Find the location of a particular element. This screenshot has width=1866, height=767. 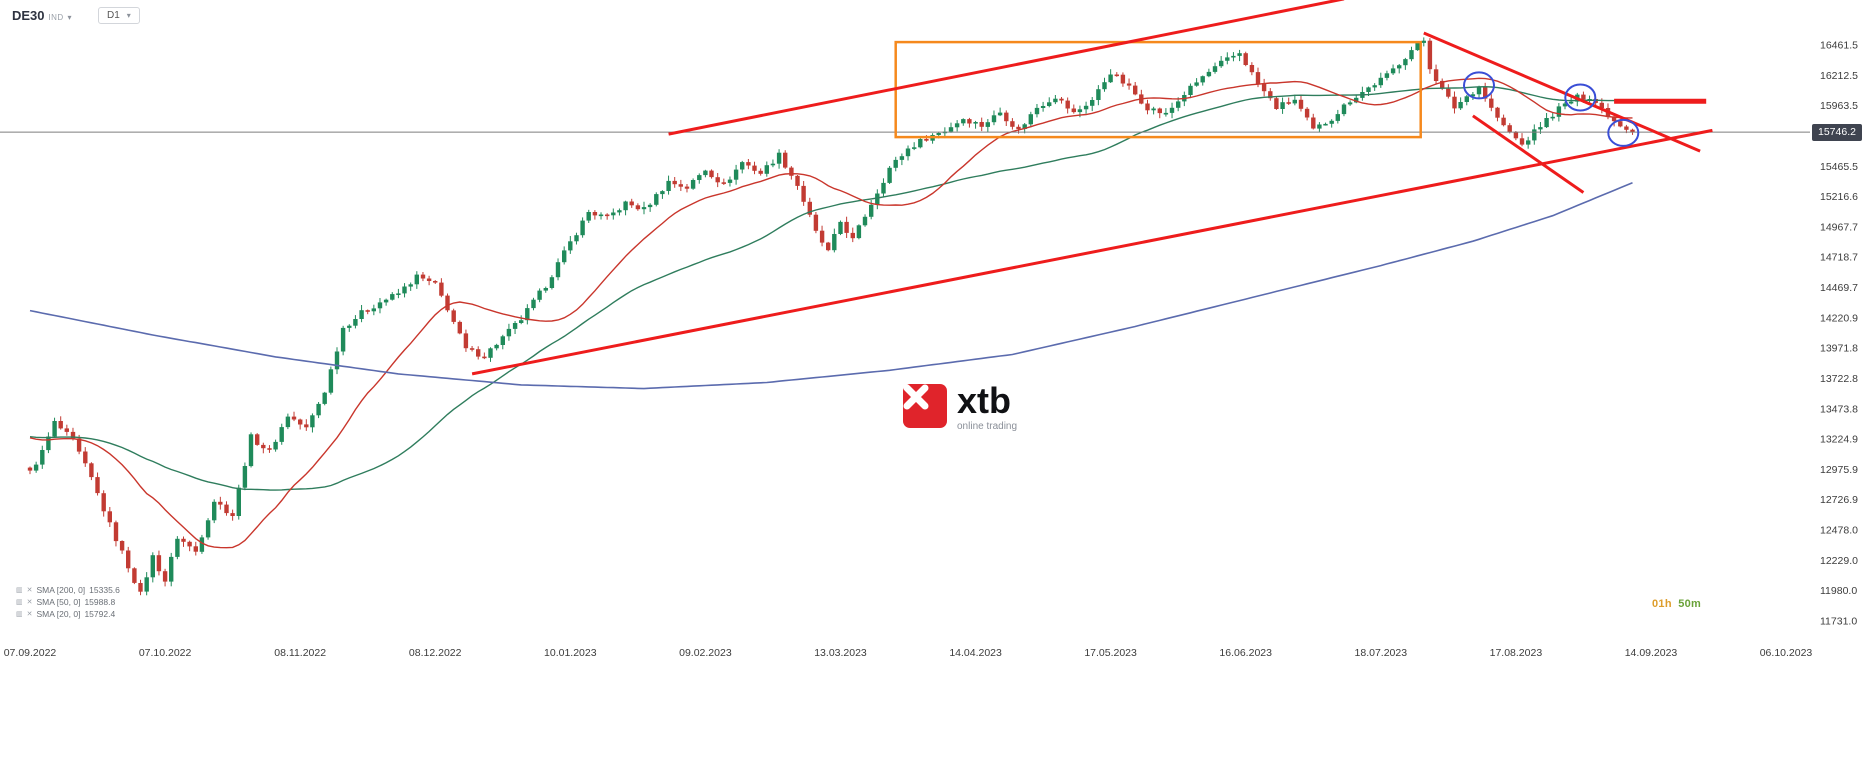

svg-text: 17.05.2023 is located at coordinates (1110, 653).